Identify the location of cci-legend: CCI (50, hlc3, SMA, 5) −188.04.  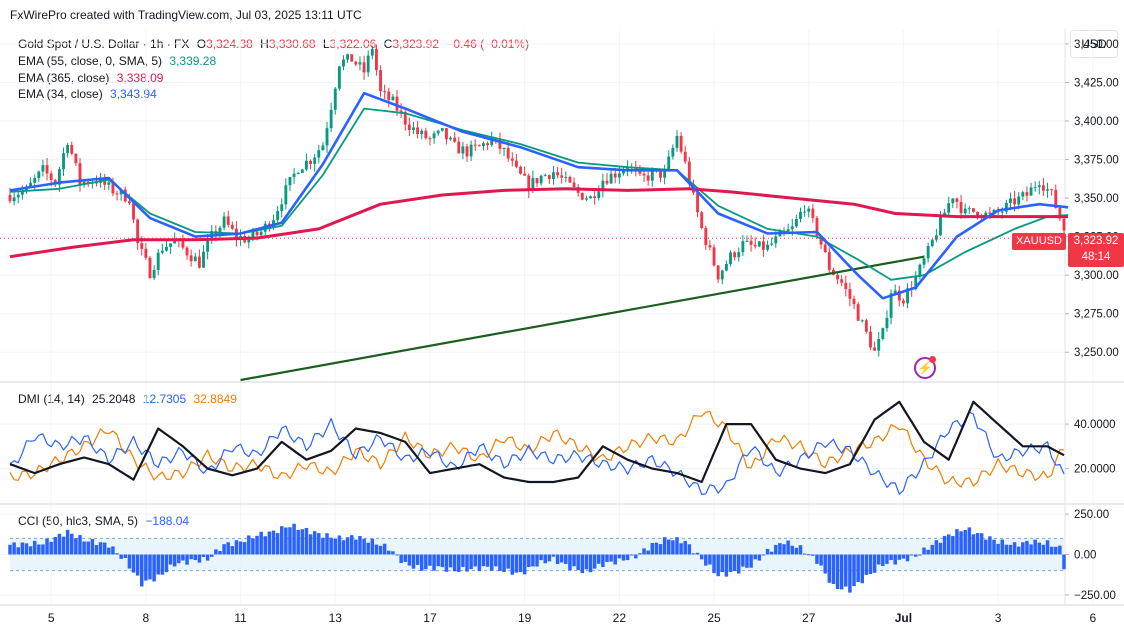
(103, 521).